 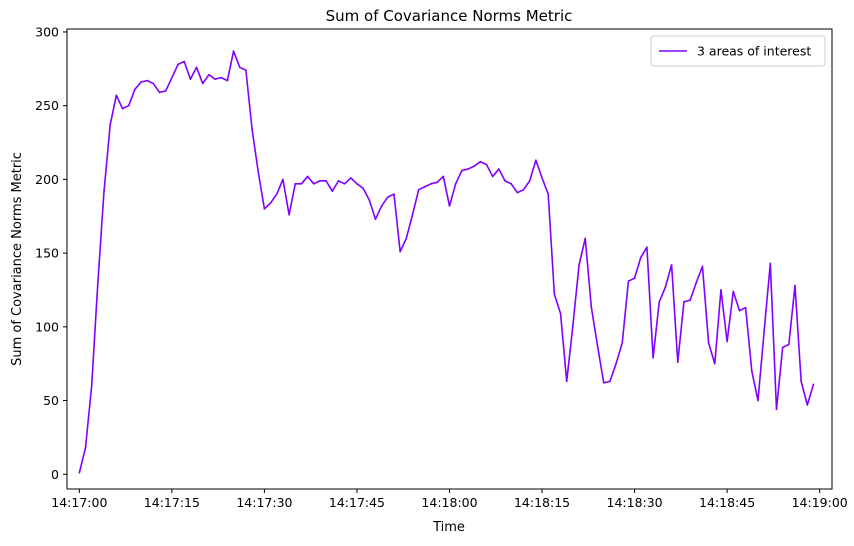 What do you see at coordinates (47, 105) in the screenshot?
I see `y-tick-label: 250` at bounding box center [47, 105].